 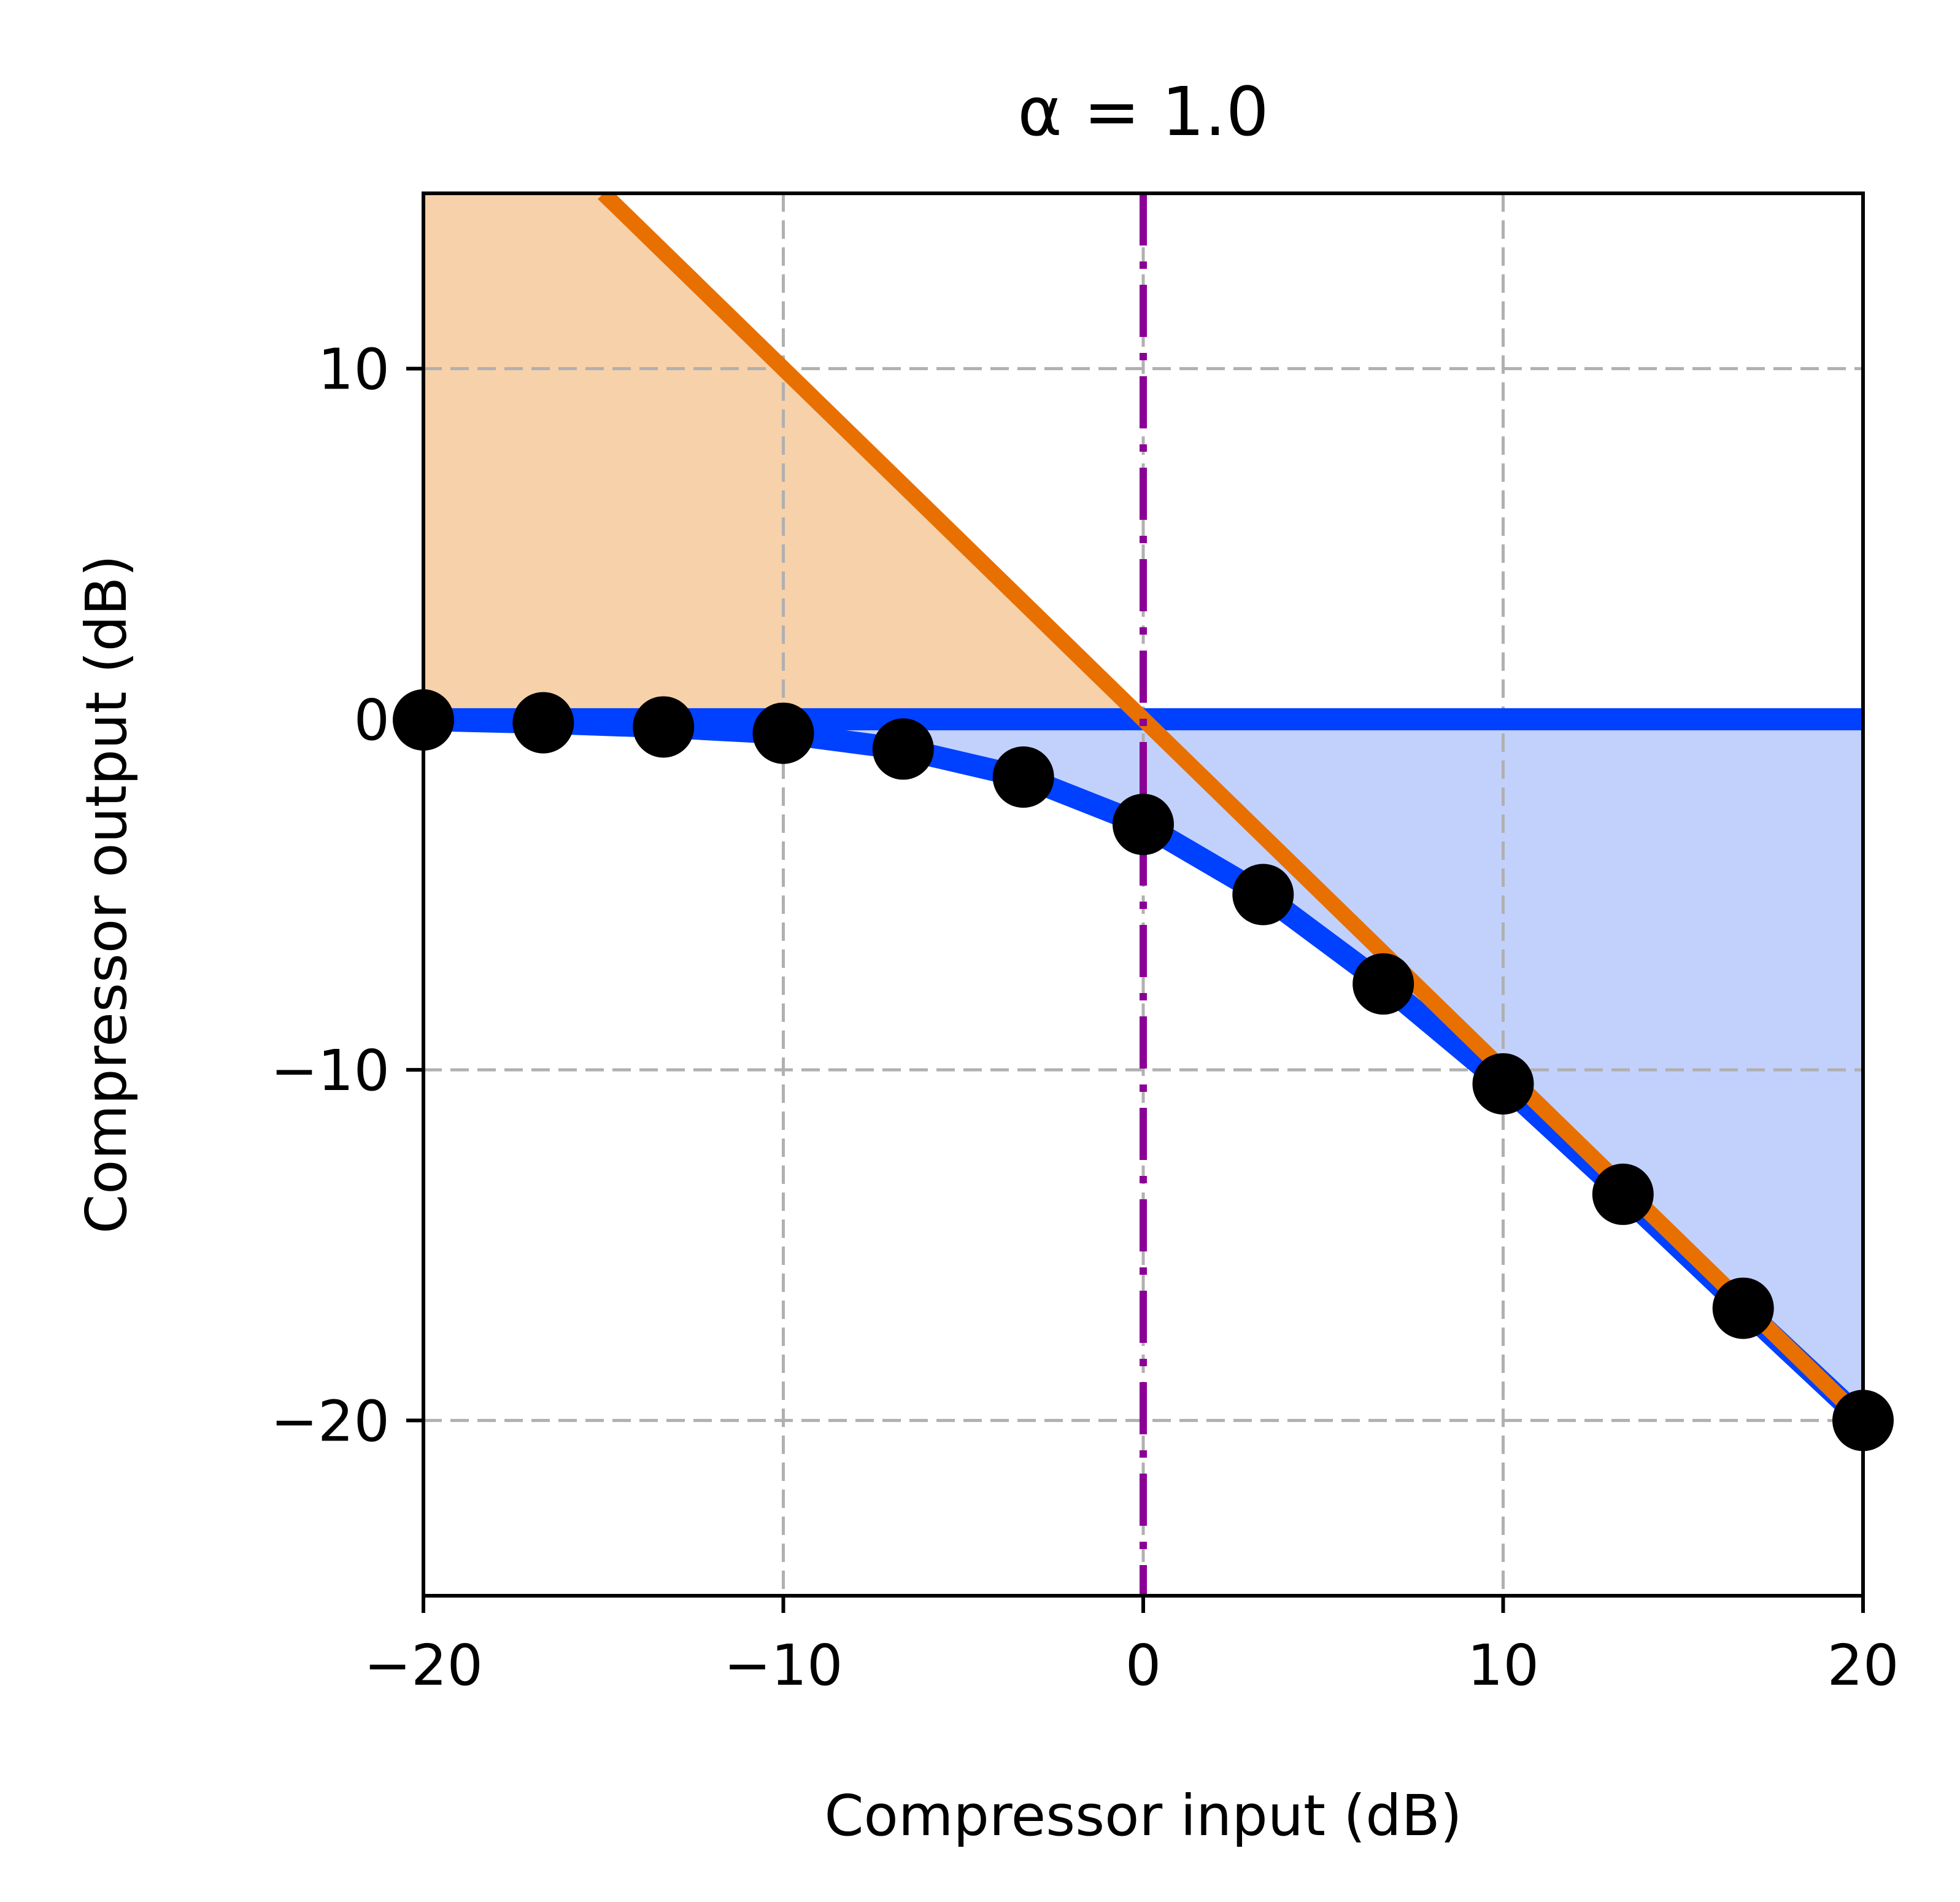 What do you see at coordinates (783, 1665) in the screenshot?
I see `x-tick-label: −10` at bounding box center [783, 1665].